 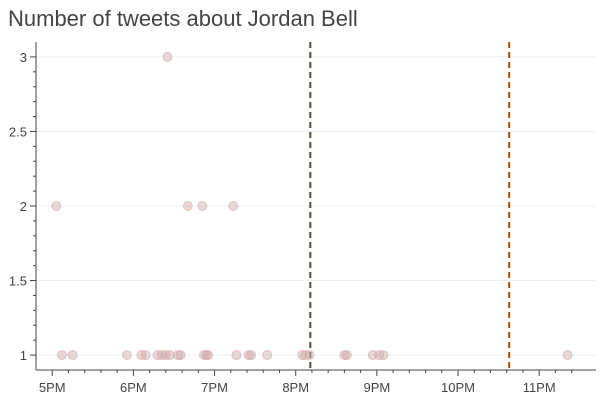 I want to click on y-tick-label: 3, so click(x=23, y=57).